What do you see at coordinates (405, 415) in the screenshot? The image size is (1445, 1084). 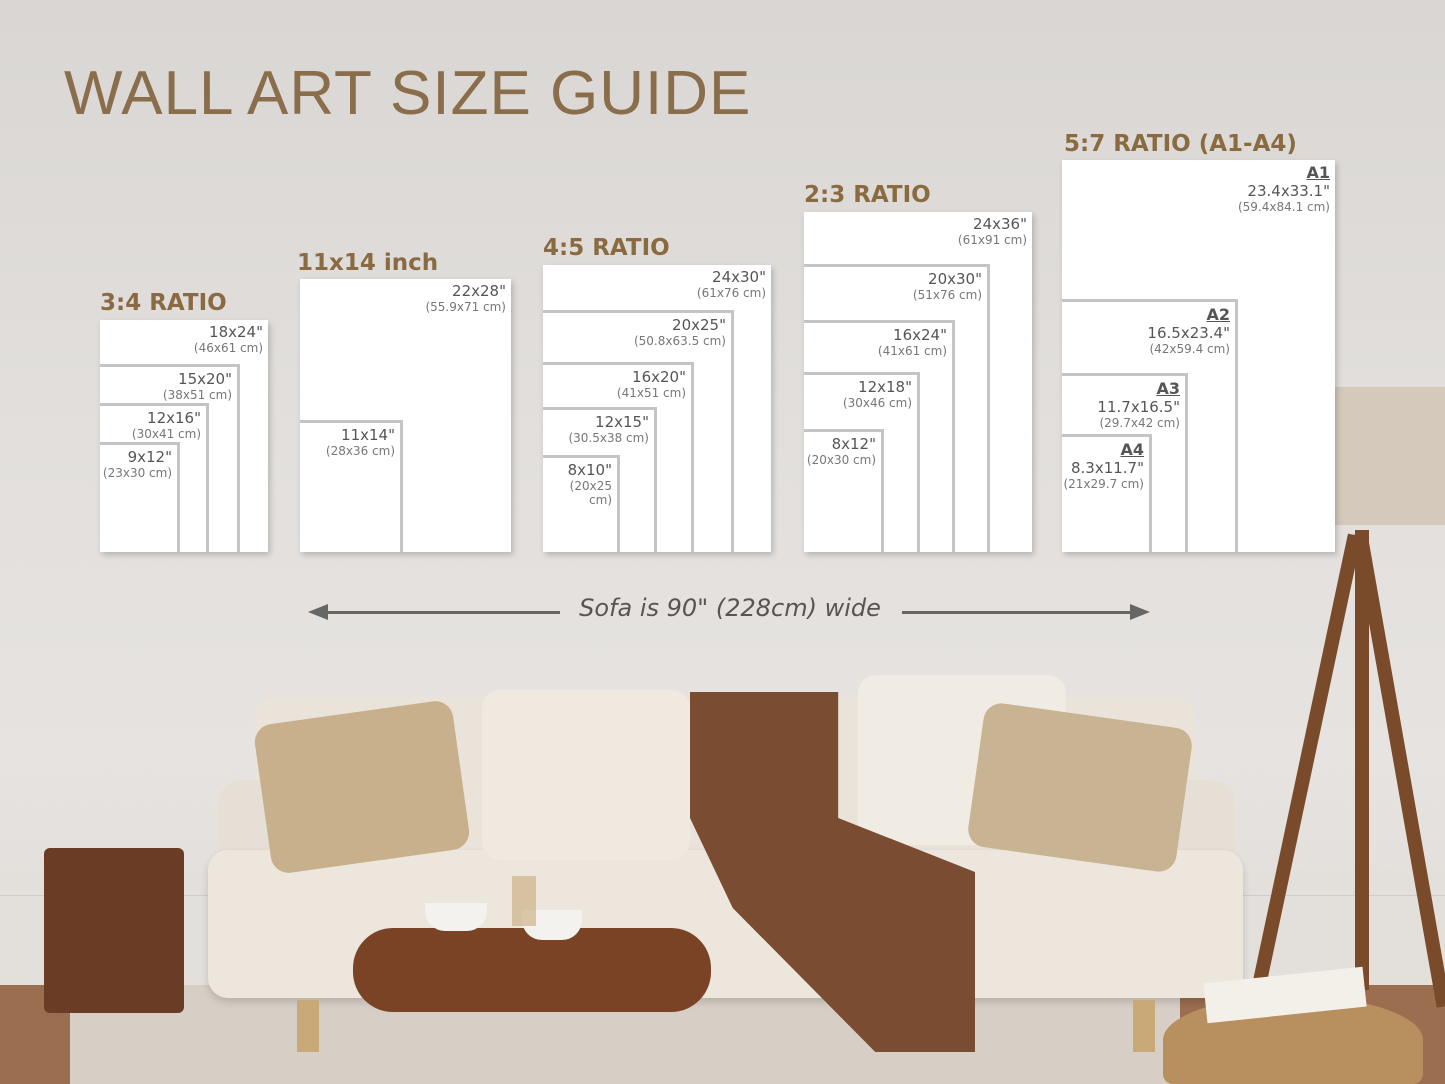 I see `frame-size: 22x28" (55.9x71 cm)` at bounding box center [405, 415].